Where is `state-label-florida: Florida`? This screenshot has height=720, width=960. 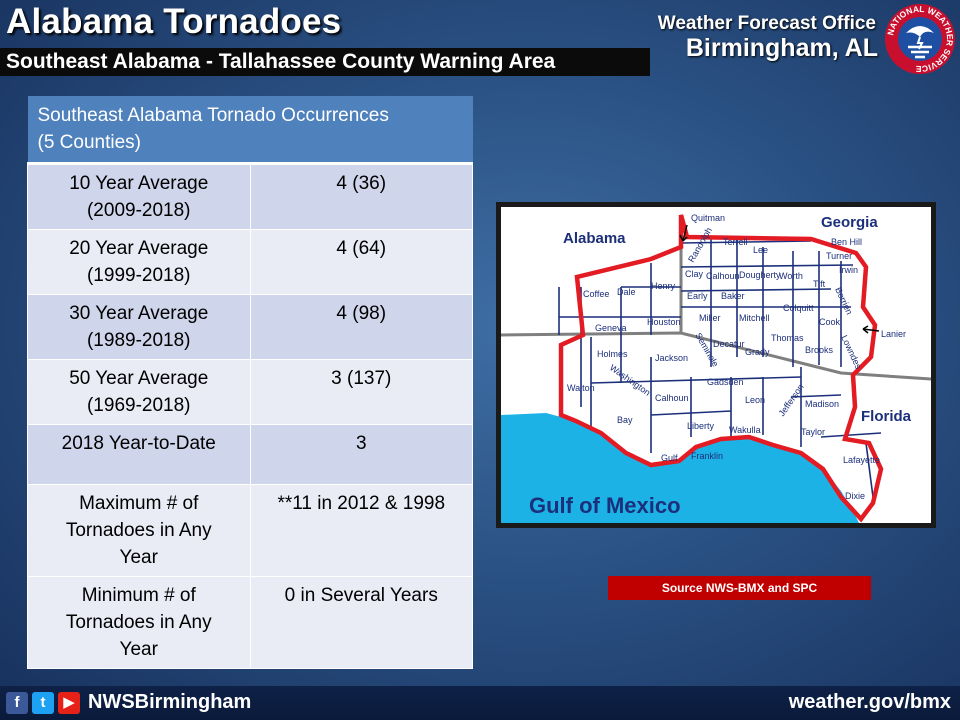 state-label-florida: Florida is located at coordinates (886, 416).